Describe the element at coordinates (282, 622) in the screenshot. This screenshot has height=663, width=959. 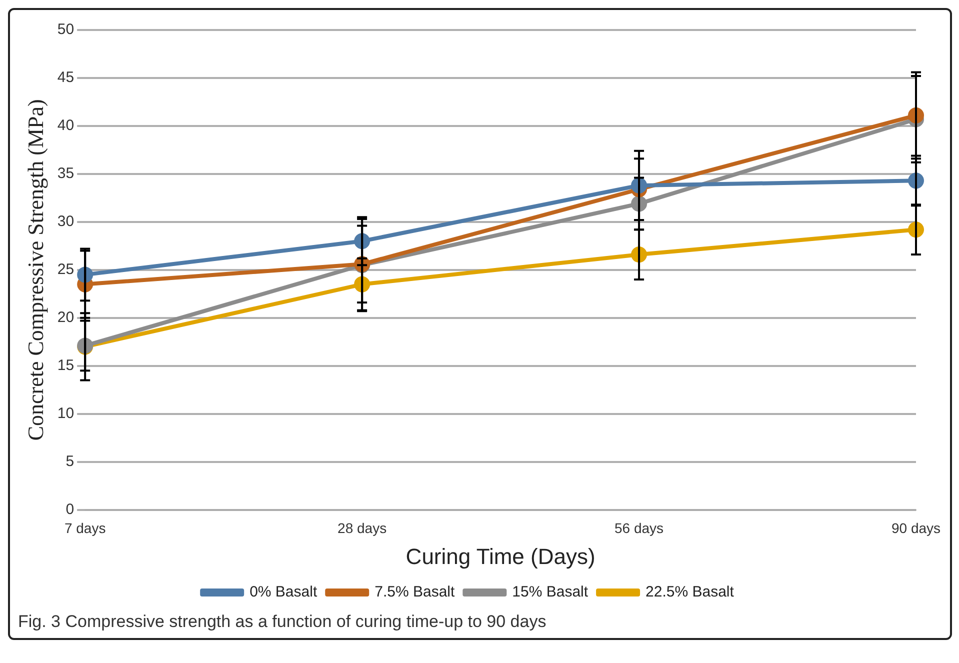
I see `caption: Fig. 3 Compressive strength as a function of curing time-up to 90 days` at that location.